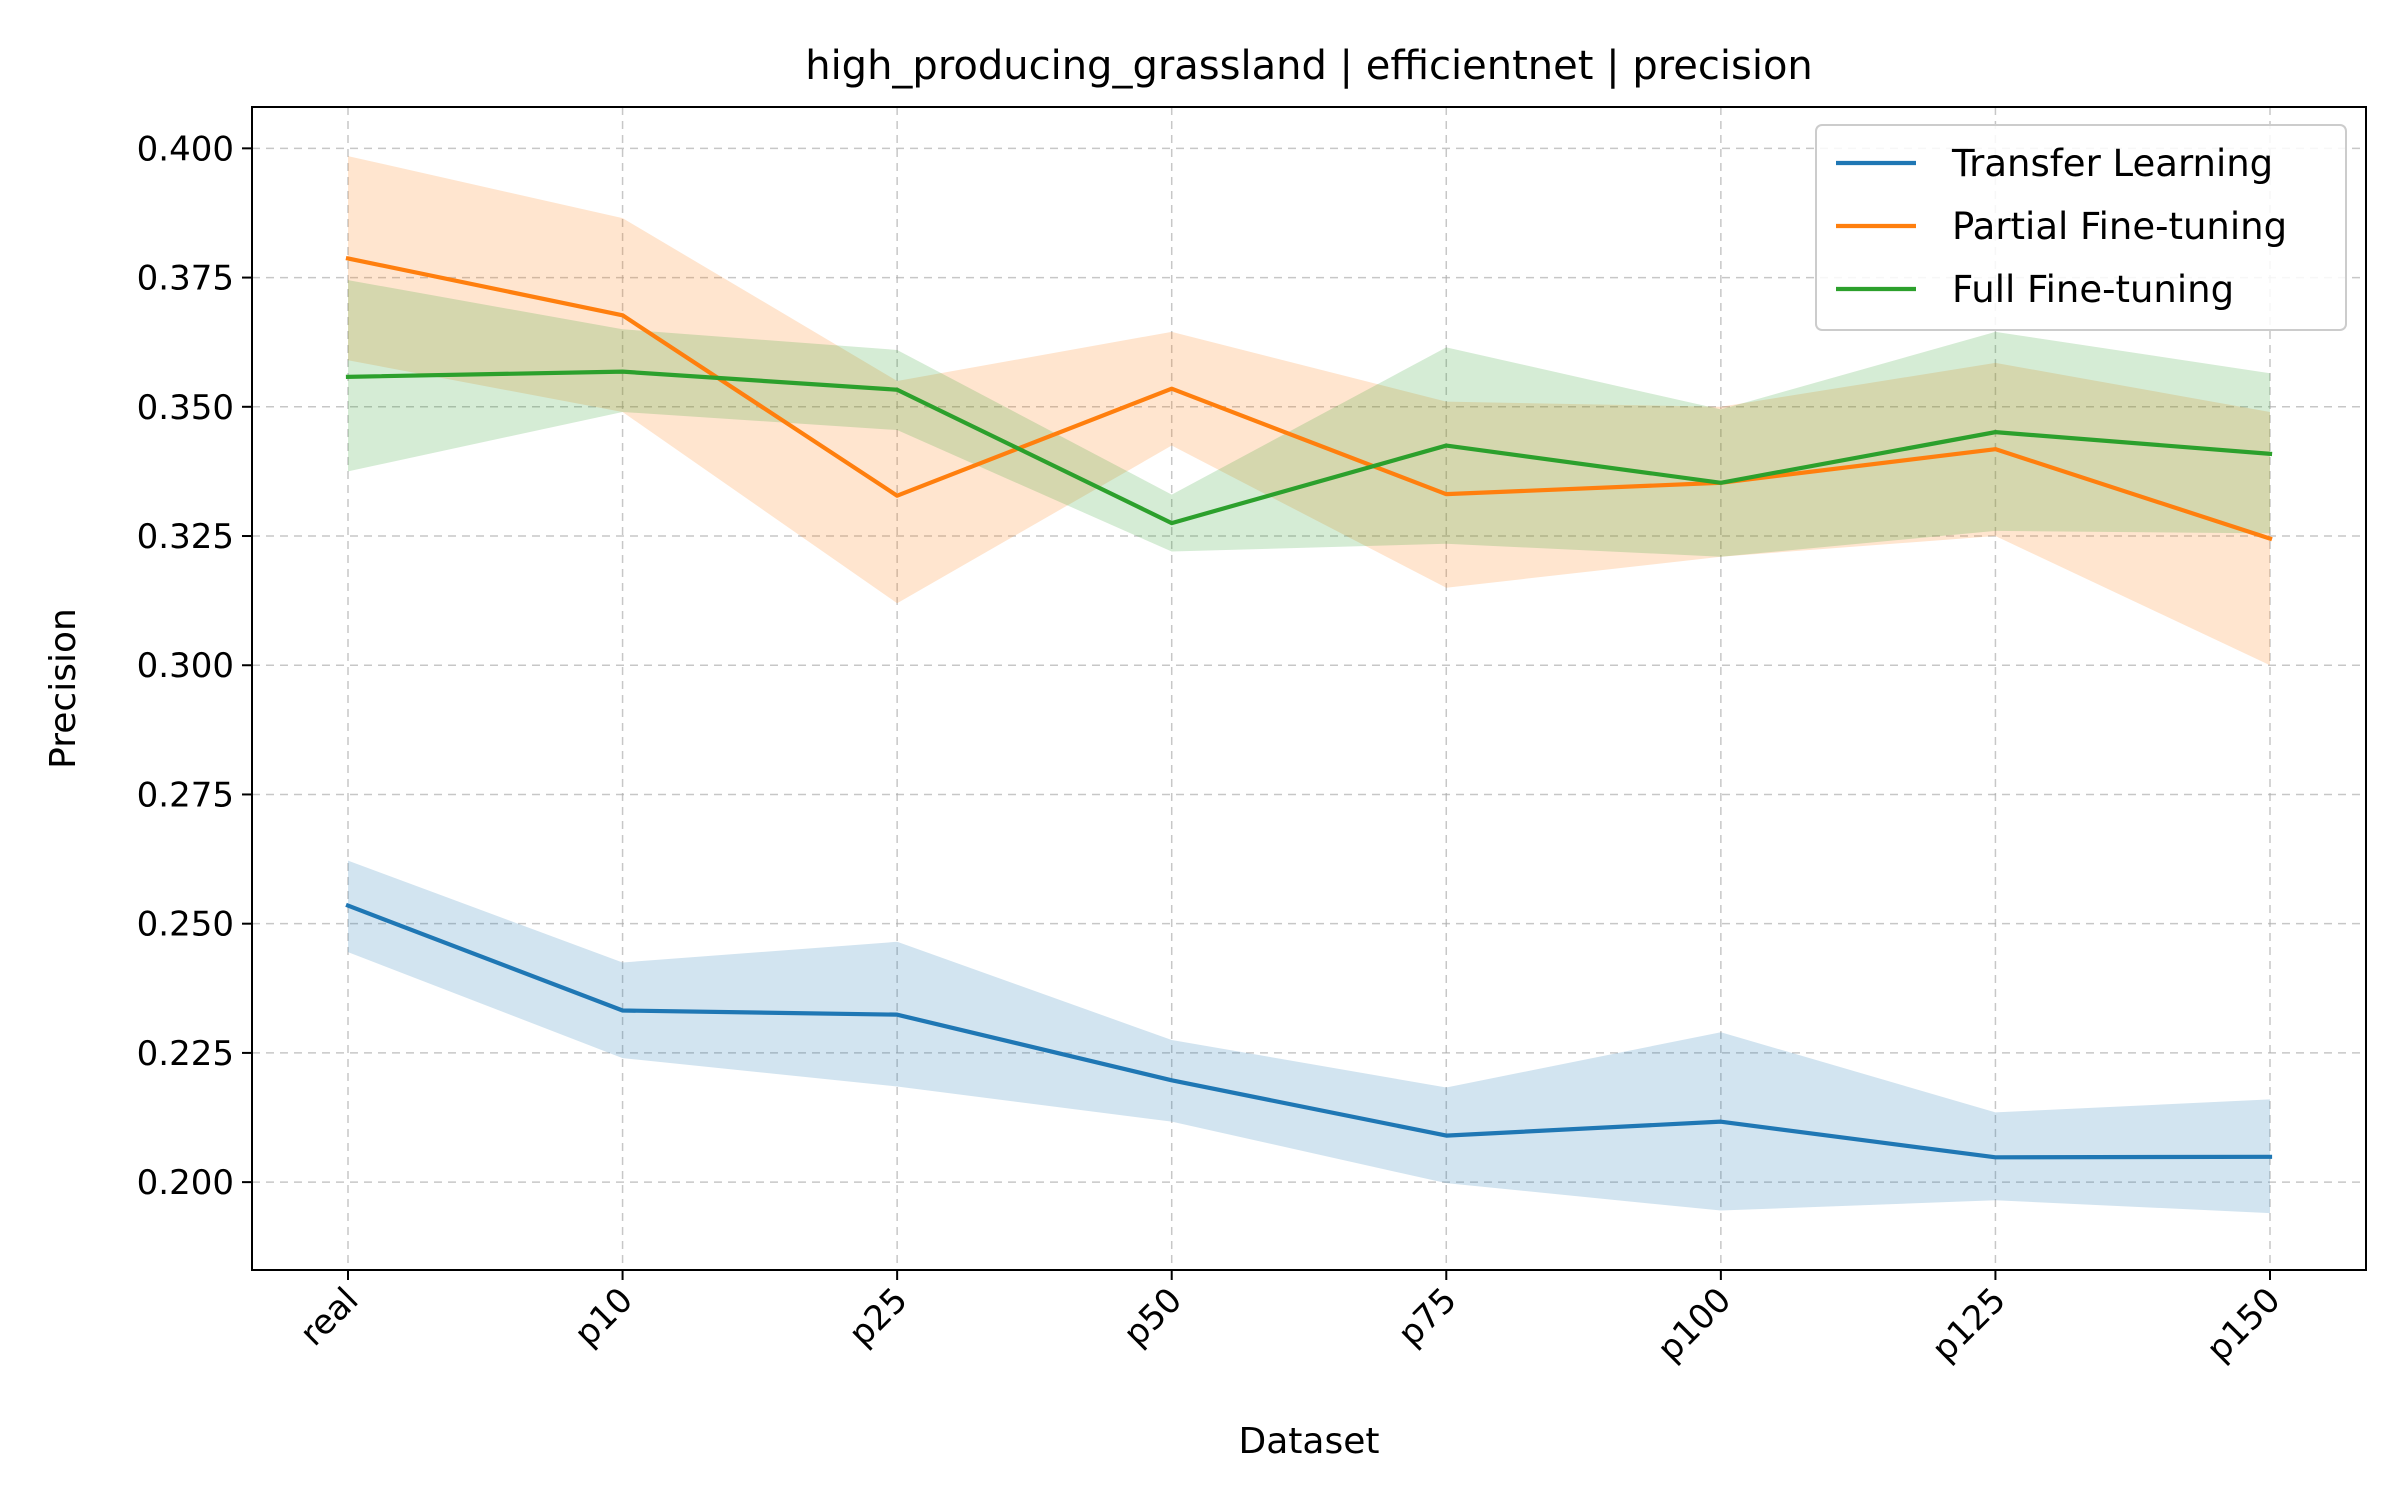 This screenshot has height=1500, width=2400. I want to click on y-tick-label: 0.325, so click(185, 537).